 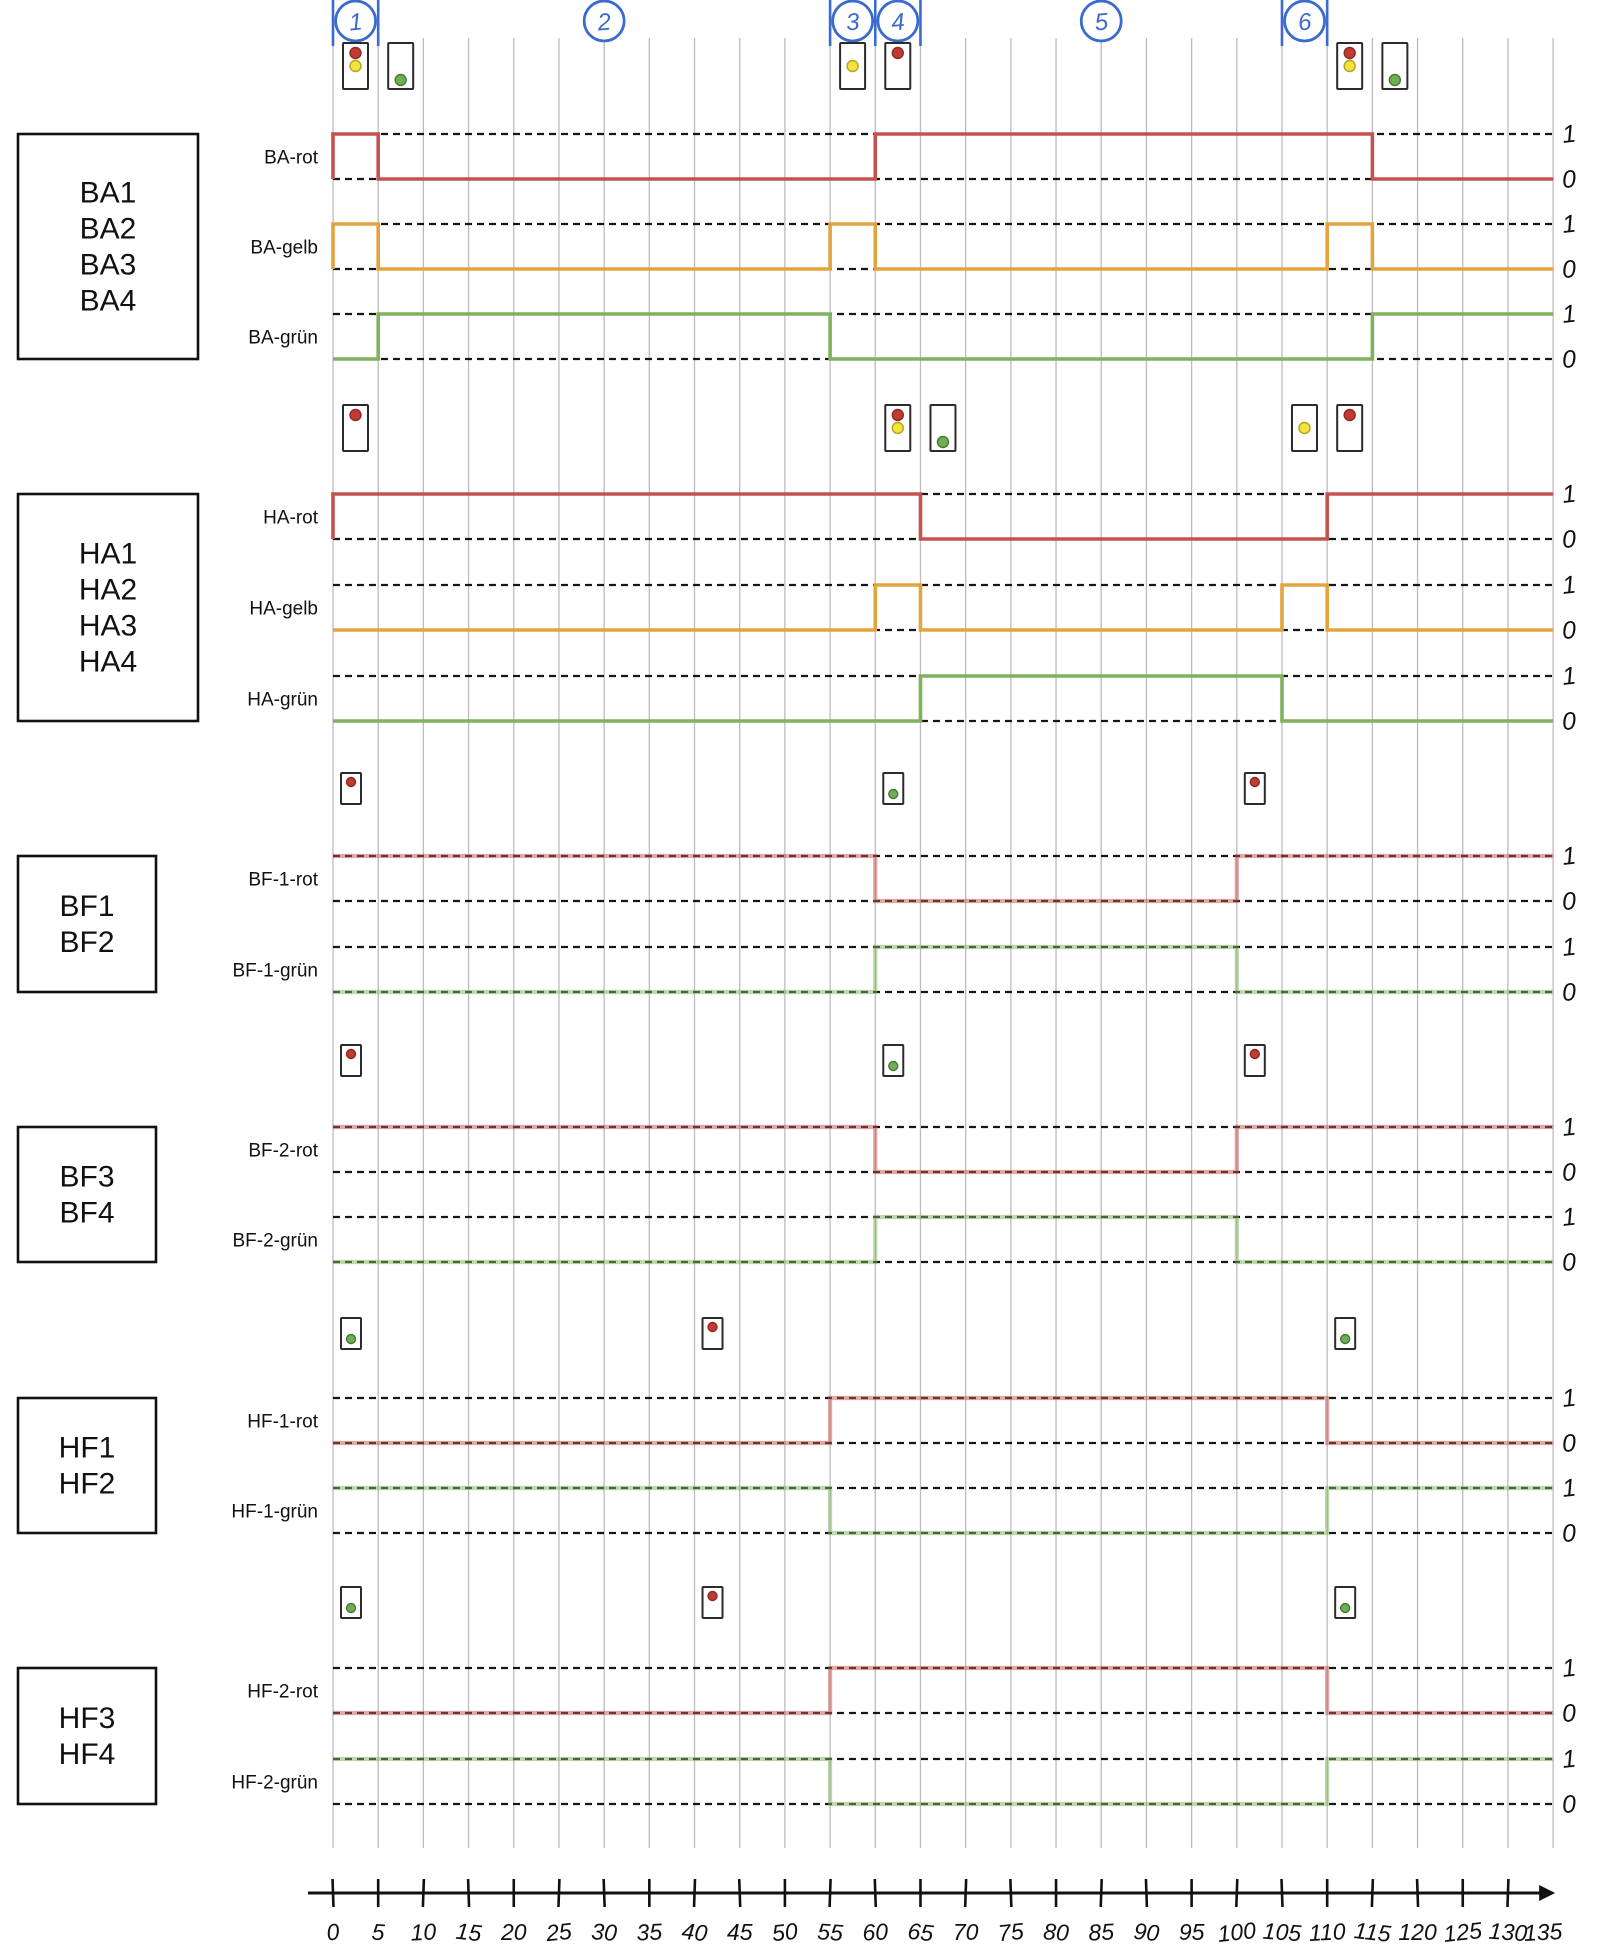 What do you see at coordinates (108, 301) in the screenshot?
I see `group-label: BA4` at bounding box center [108, 301].